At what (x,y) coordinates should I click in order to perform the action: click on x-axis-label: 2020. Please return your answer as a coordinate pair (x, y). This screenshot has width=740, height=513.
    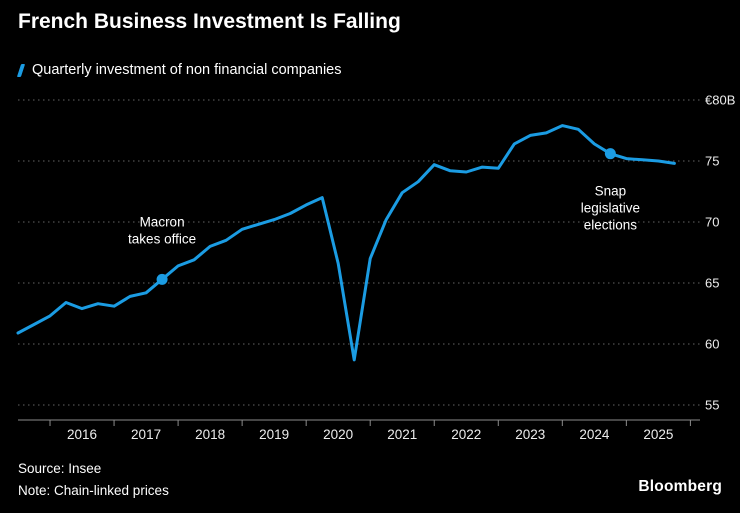
    Looking at the image, I should click on (338, 434).